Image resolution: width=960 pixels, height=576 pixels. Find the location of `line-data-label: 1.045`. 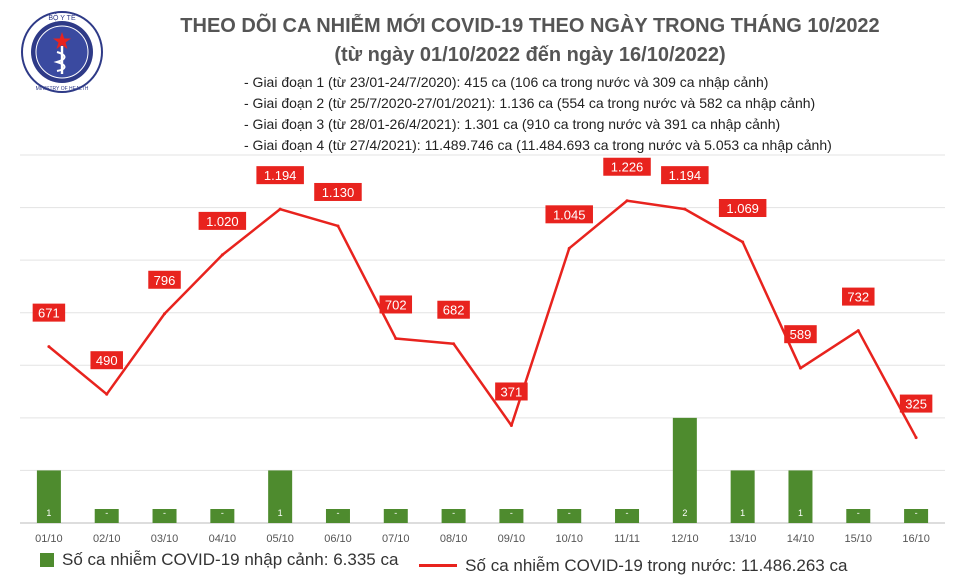

line-data-label: 1.045 is located at coordinates (569, 214).